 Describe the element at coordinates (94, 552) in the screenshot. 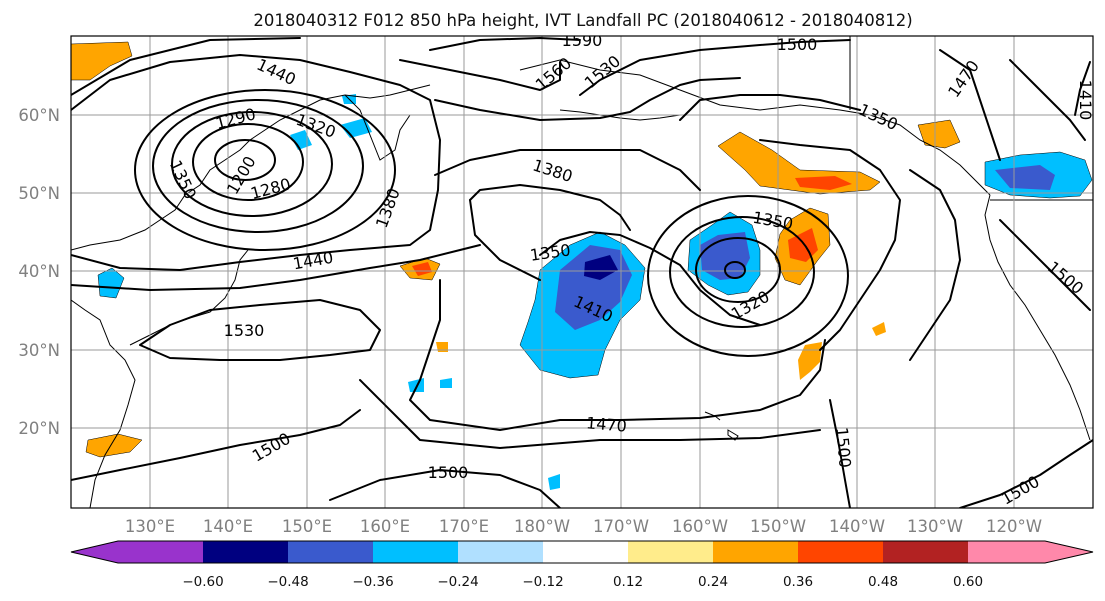

I see `colorbar-extend-low` at that location.